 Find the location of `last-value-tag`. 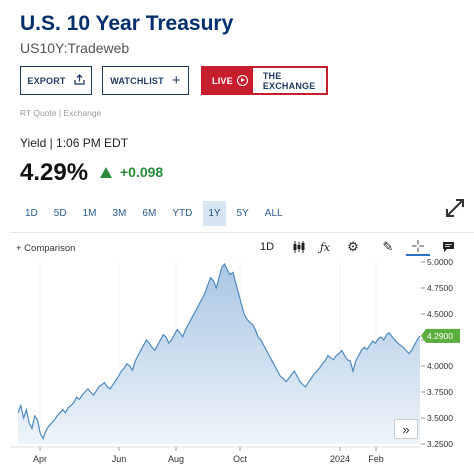

last-value-tag is located at coordinates (440, 335).